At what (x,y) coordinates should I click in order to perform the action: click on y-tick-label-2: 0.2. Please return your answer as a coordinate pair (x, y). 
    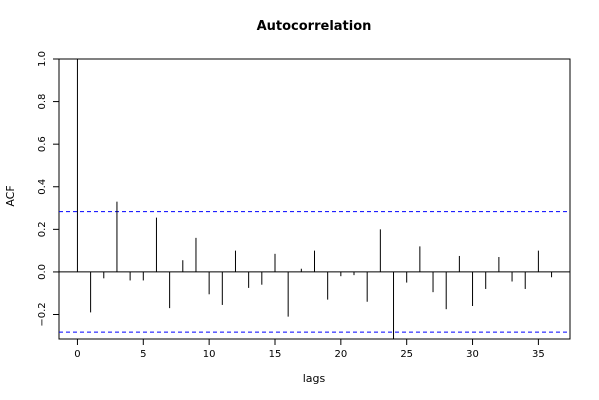
    Looking at the image, I should click on (42, 229).